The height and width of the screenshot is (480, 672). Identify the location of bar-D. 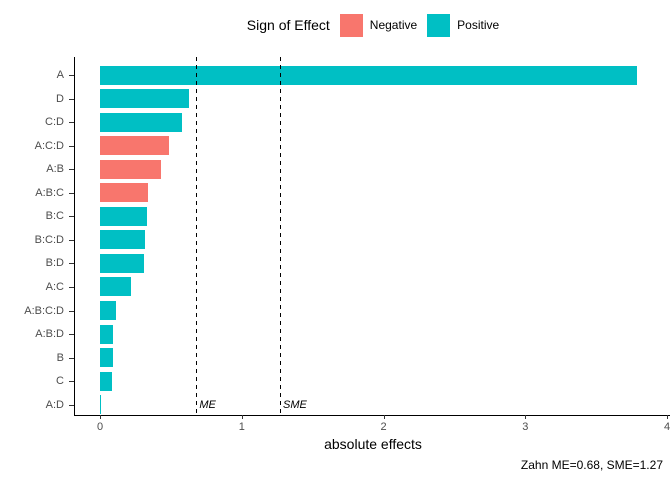
(145, 99).